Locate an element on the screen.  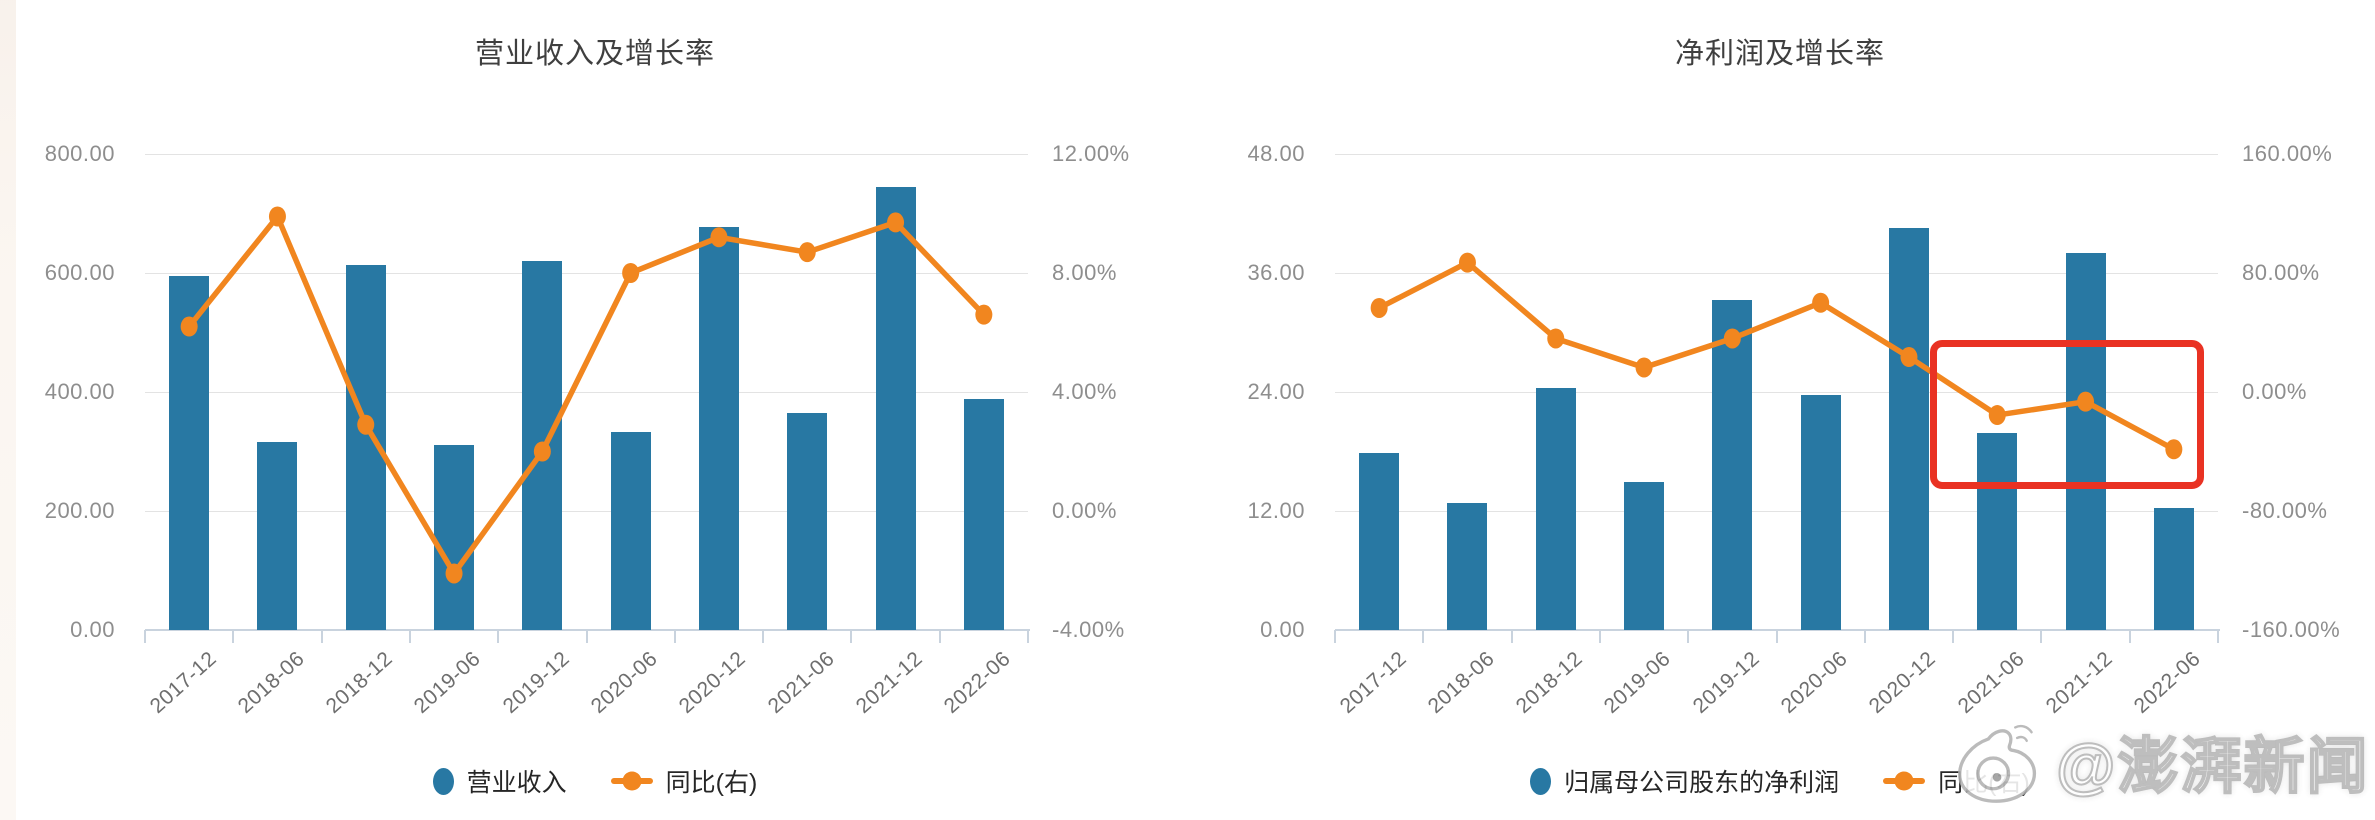
line-path is located at coordinates (586, 395).